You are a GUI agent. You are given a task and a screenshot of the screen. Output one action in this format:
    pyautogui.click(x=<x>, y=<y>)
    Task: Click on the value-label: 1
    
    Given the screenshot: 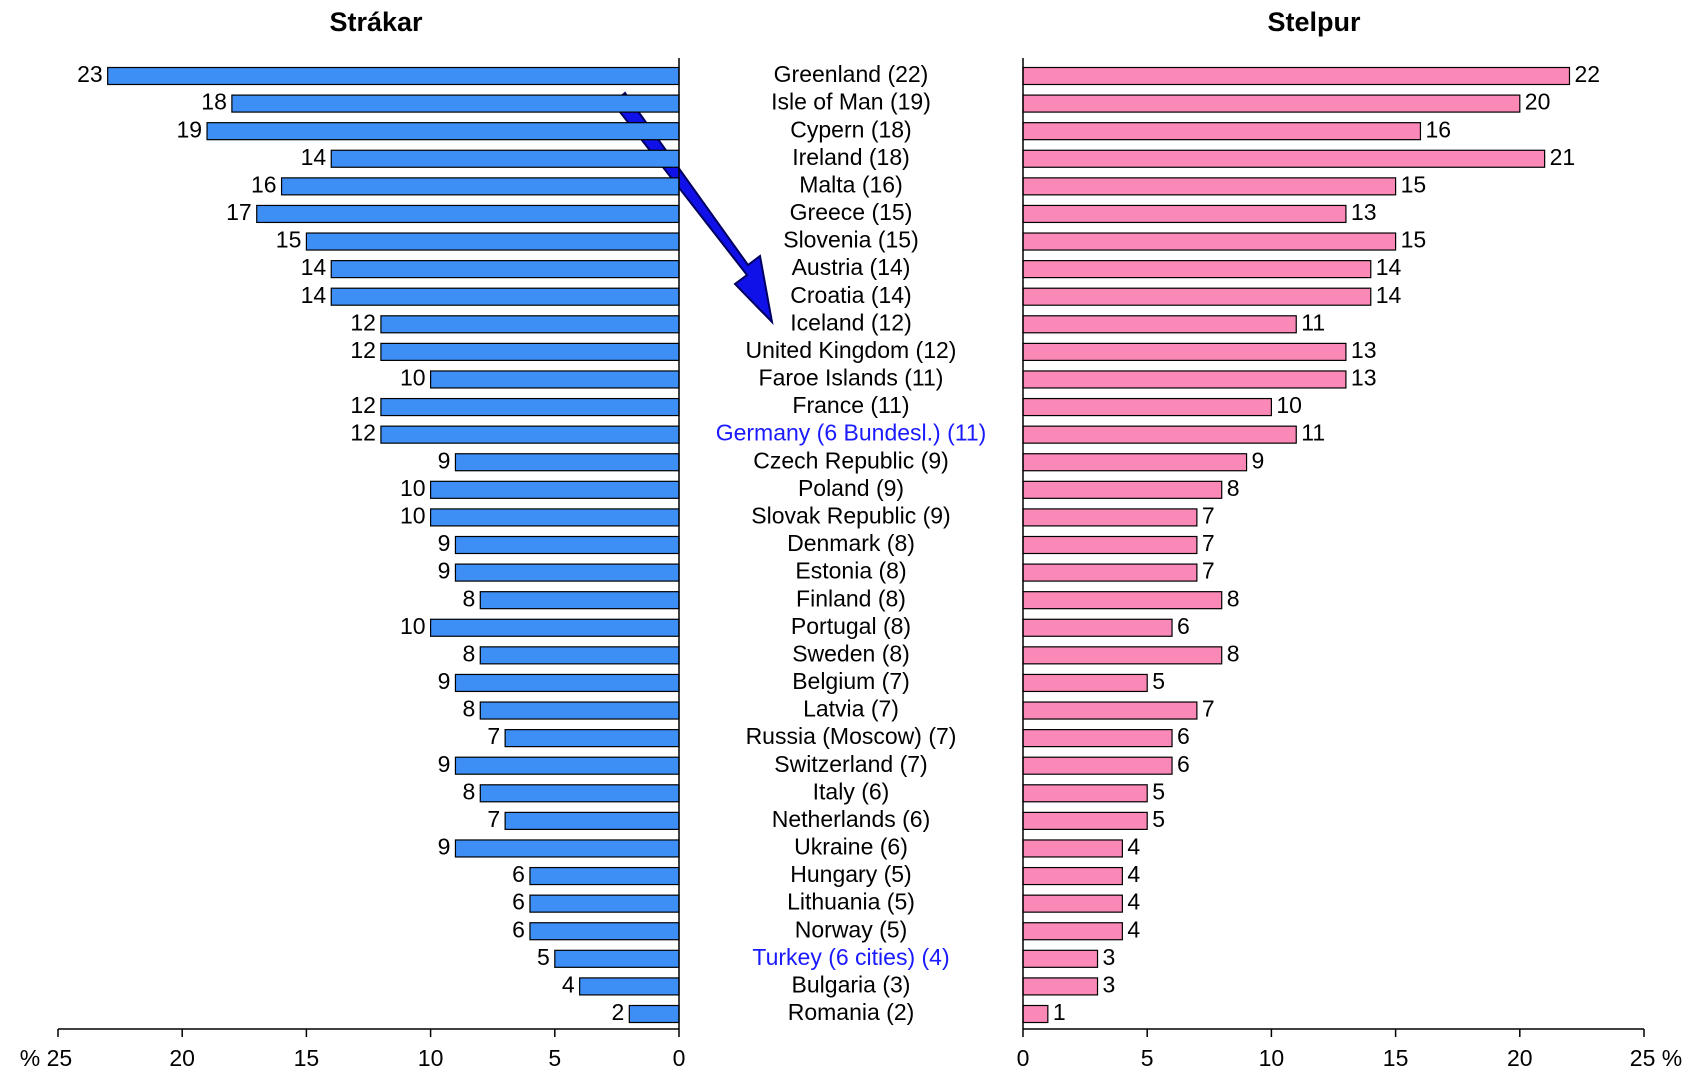 What is the action you would take?
    pyautogui.click(x=1059, y=1012)
    